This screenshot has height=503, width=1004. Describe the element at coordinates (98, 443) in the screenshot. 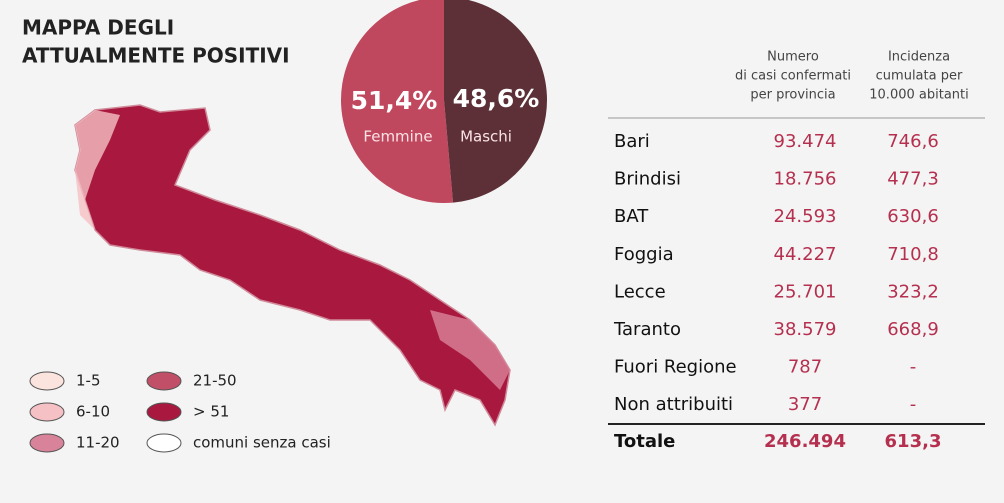

I see `legend-label: 11-20` at that location.